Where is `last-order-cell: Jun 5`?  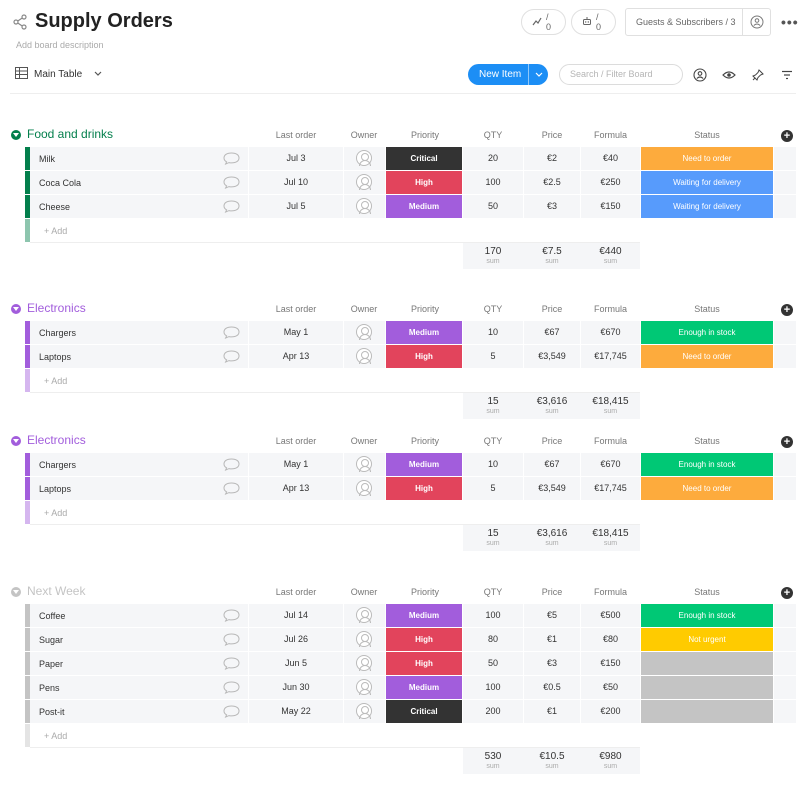 last-order-cell: Jun 5 is located at coordinates (296, 663).